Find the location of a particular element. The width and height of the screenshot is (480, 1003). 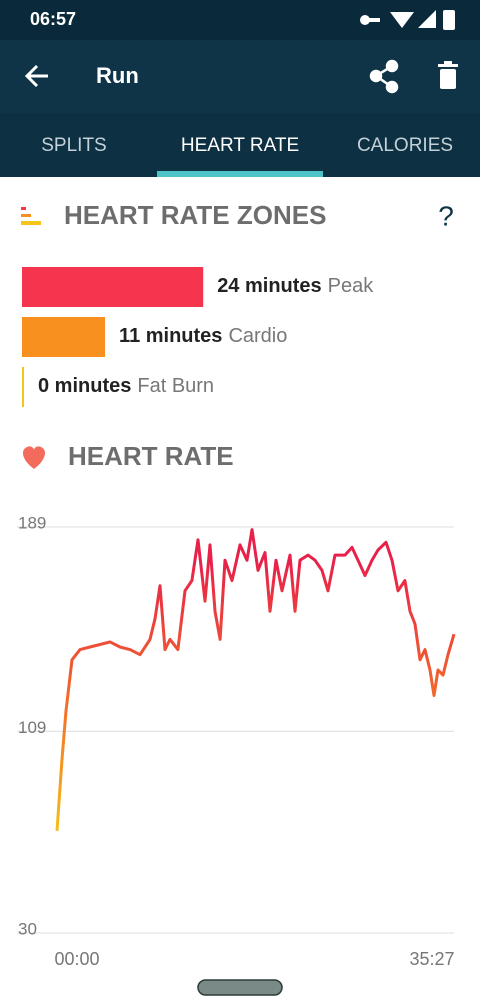

zone-minutes: 11 minutes is located at coordinates (170, 336).